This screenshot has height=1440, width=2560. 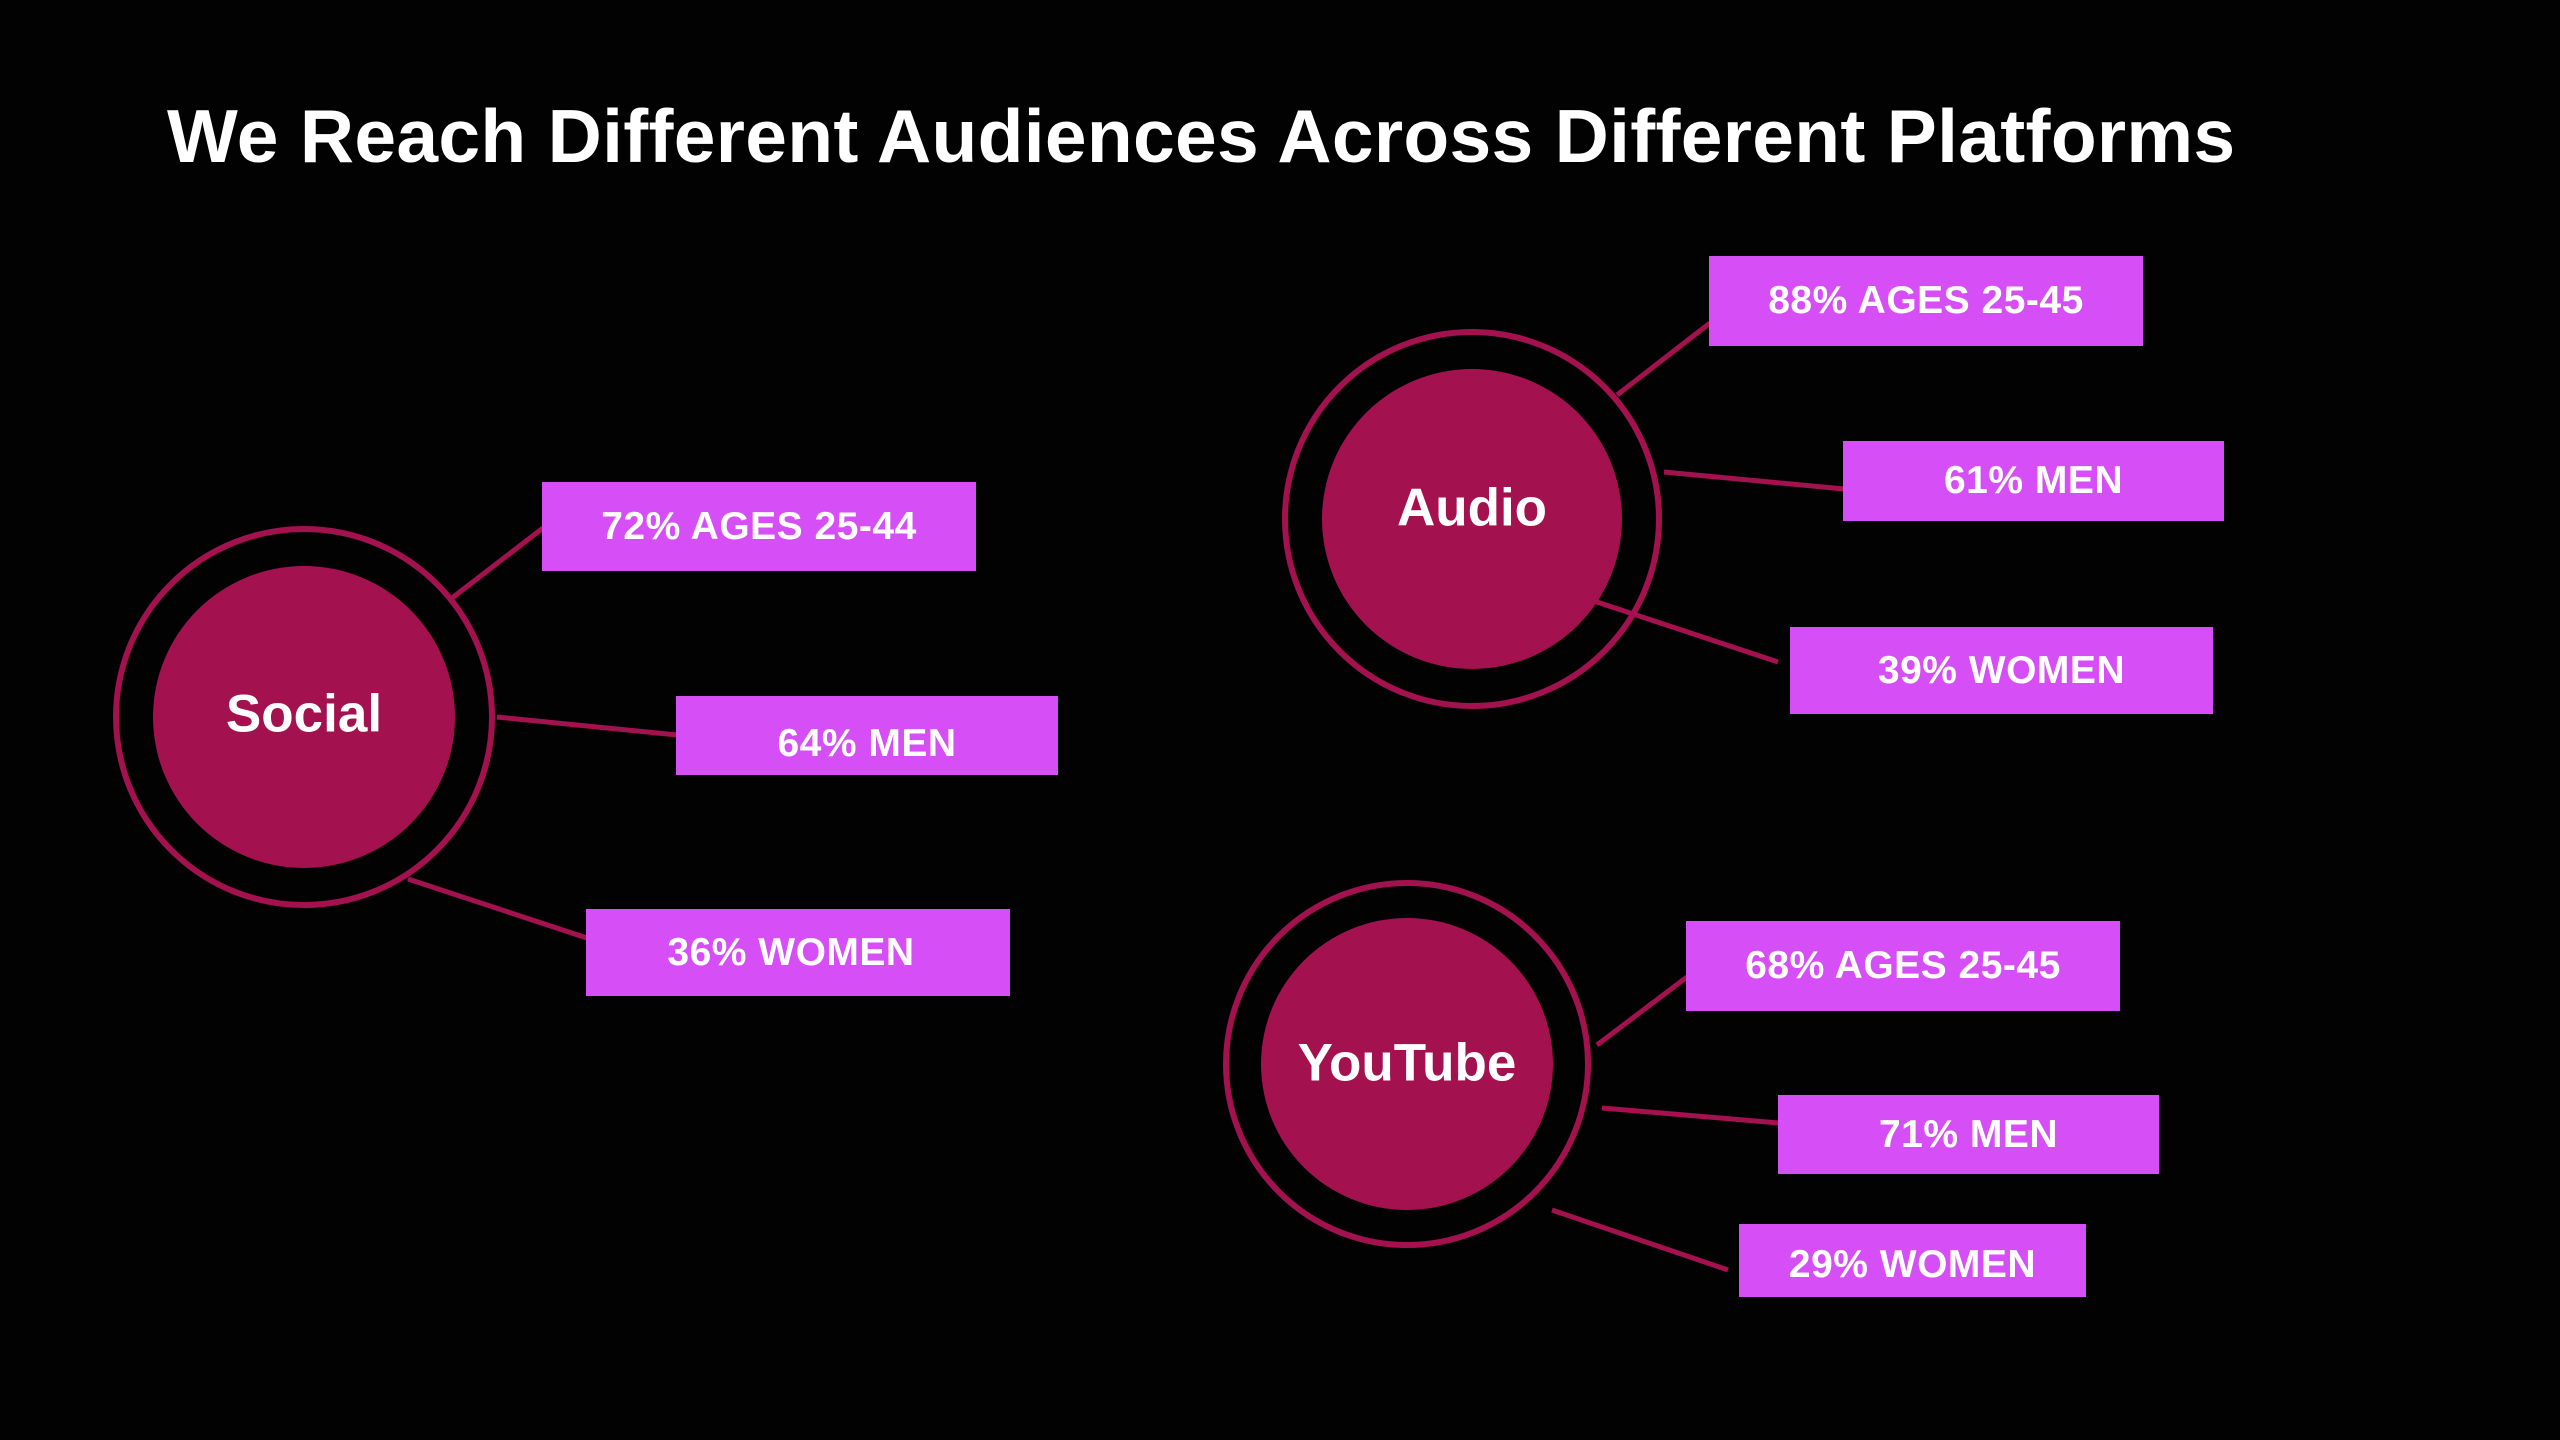 What do you see at coordinates (1642, 1011) in the screenshot?
I see `connector-youtube-ages` at bounding box center [1642, 1011].